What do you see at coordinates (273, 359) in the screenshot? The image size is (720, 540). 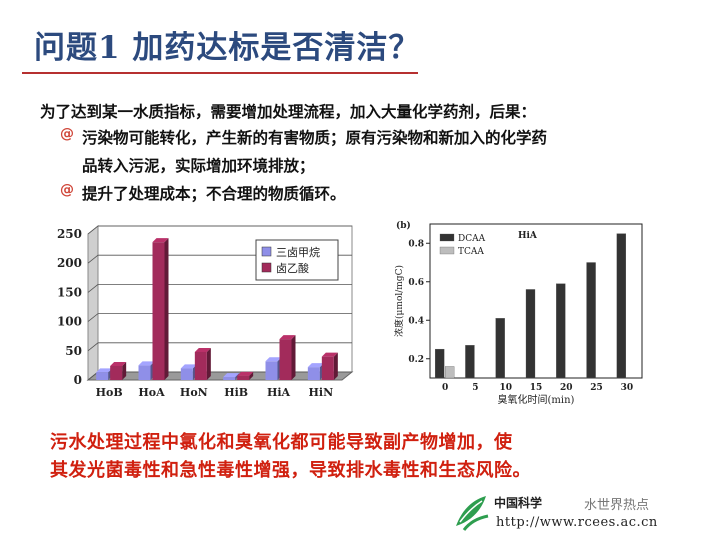 I see `bar-top-三卤甲烷-HiA` at bounding box center [273, 359].